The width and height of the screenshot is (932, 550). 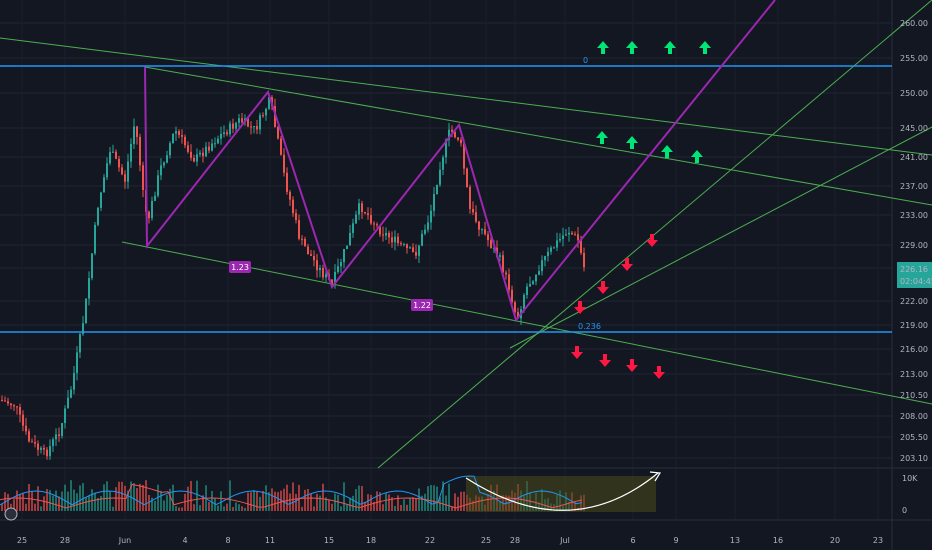 What do you see at coordinates (914, 269) in the screenshot?
I see `price-label-value: 226.16` at bounding box center [914, 269].